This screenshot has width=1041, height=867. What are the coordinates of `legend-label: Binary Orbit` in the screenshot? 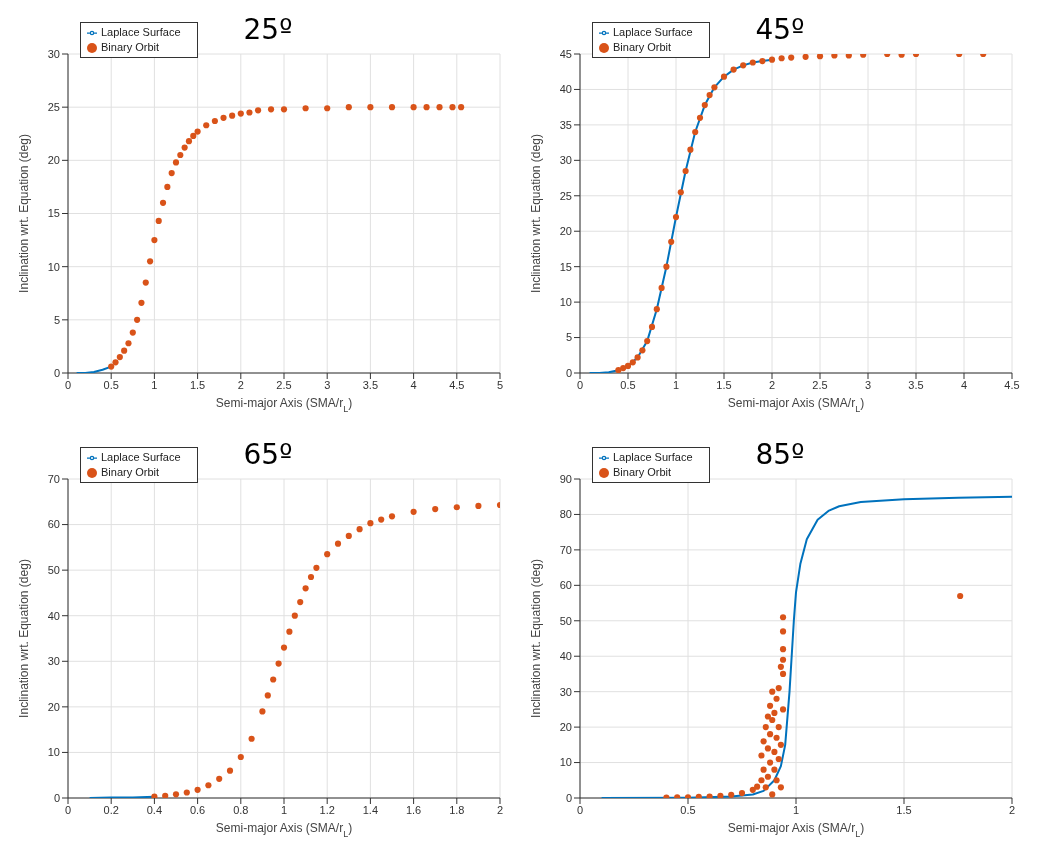 It's located at (642, 472).